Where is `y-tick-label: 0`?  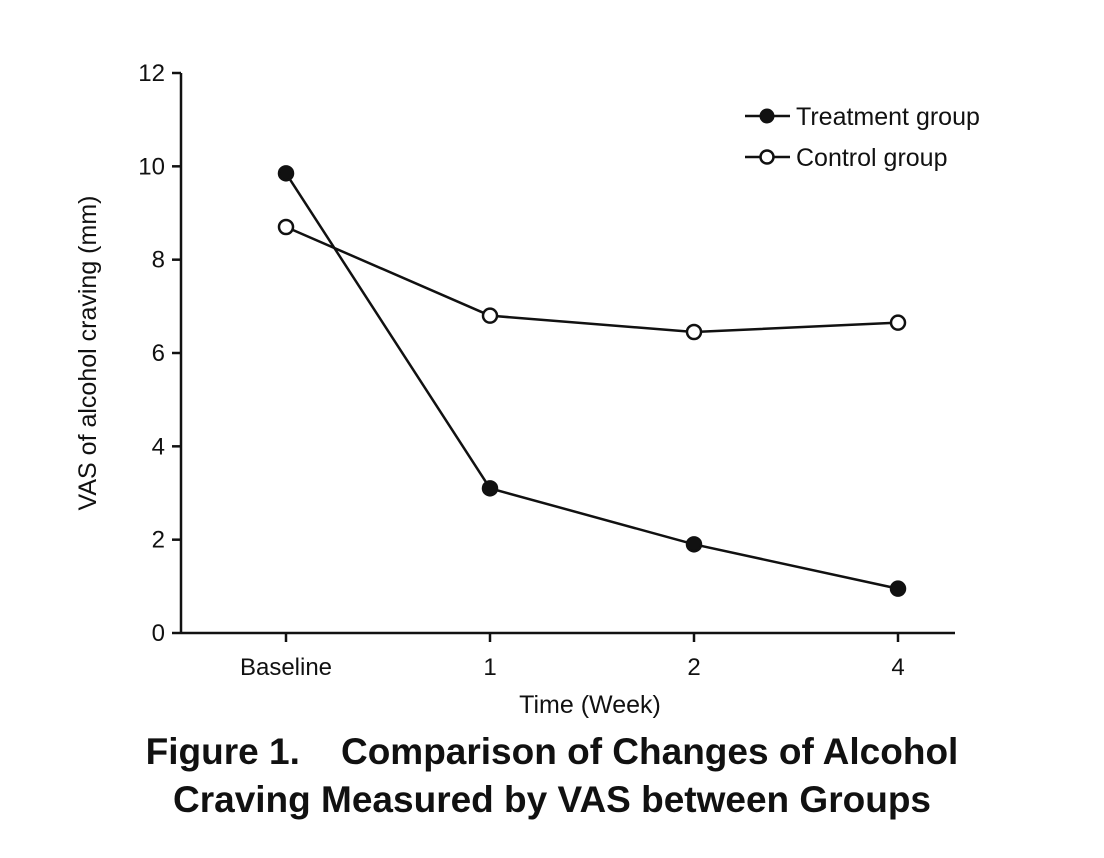
y-tick-label: 0 is located at coordinates (158, 633).